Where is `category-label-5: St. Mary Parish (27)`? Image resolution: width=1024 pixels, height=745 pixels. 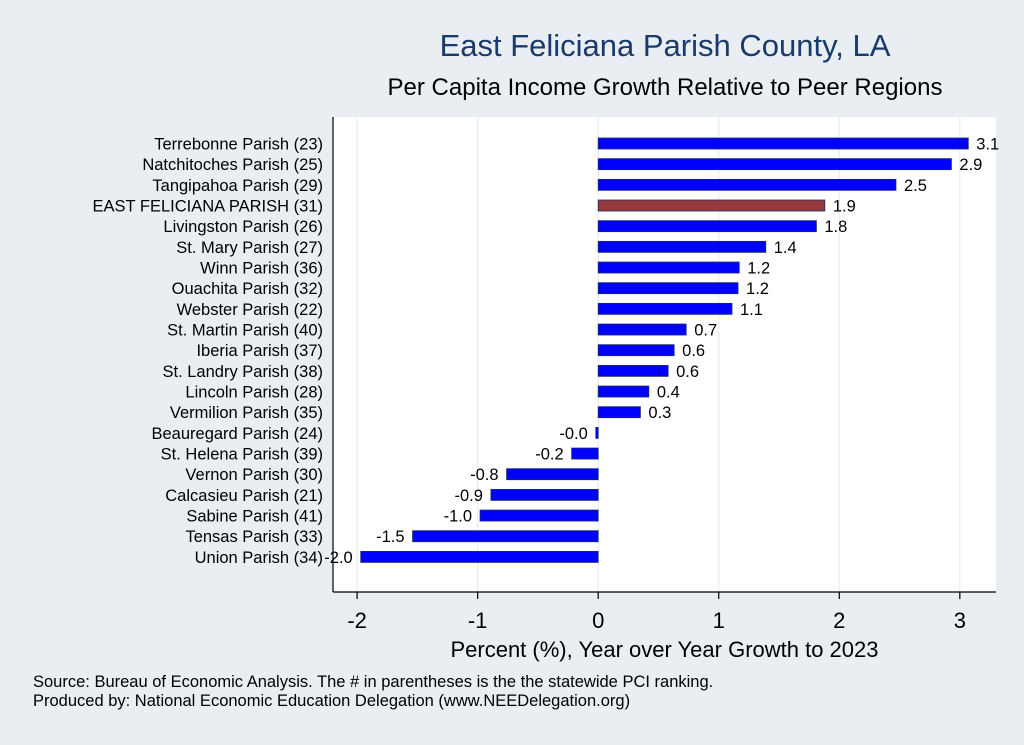 category-label-5: St. Mary Parish (27) is located at coordinates (249, 248).